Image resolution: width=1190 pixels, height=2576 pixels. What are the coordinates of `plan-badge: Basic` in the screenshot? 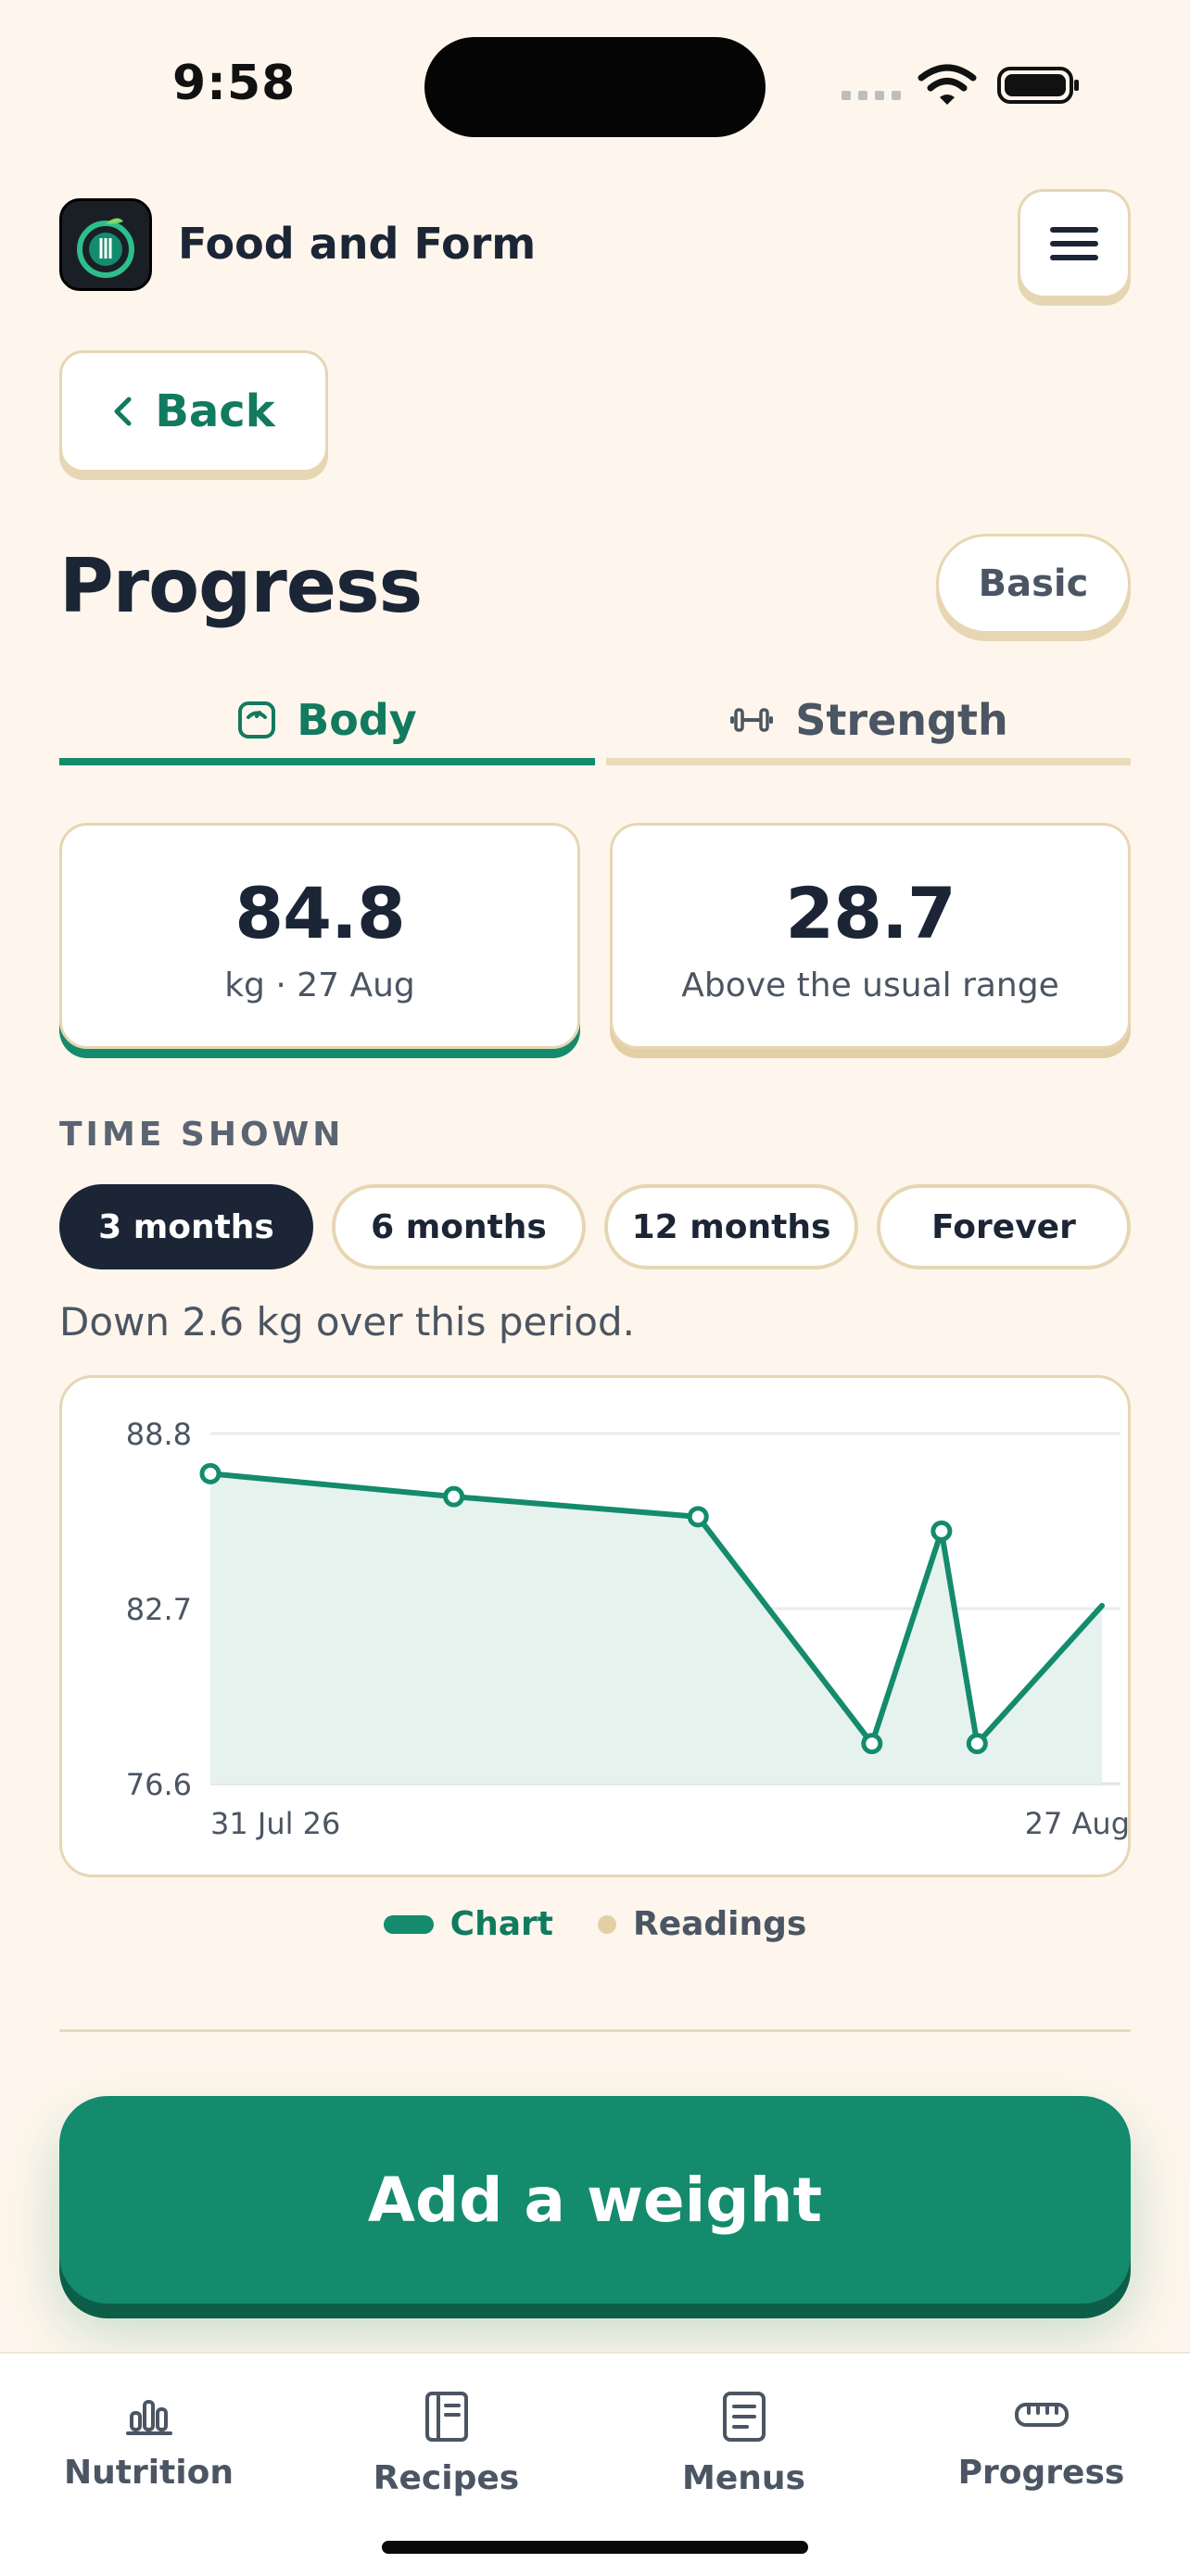 It's located at (1033, 584).